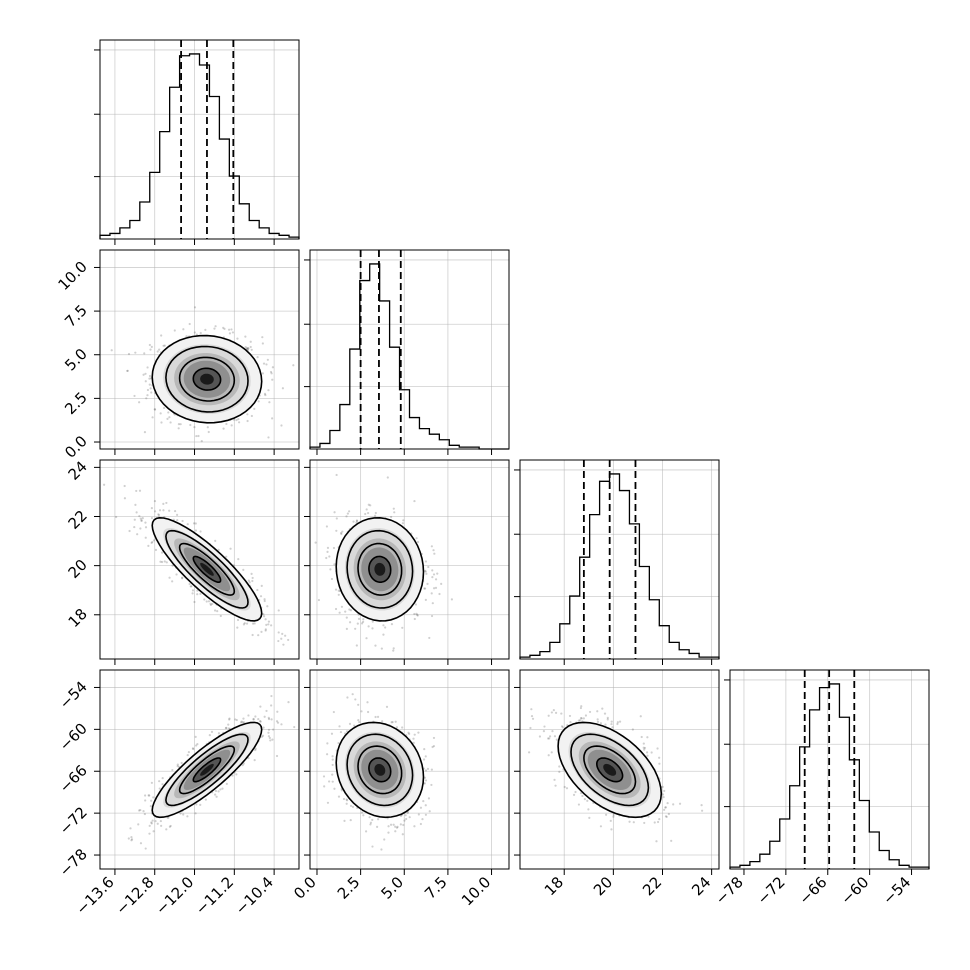  What do you see at coordinates (73, 736) in the screenshot?
I see `y-tick-label: −60` at bounding box center [73, 736].